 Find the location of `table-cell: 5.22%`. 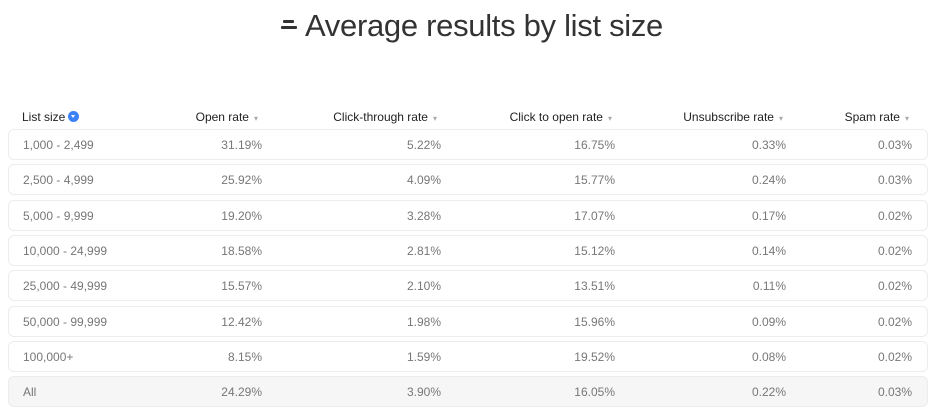

table-cell: 5.22% is located at coordinates (423, 145).